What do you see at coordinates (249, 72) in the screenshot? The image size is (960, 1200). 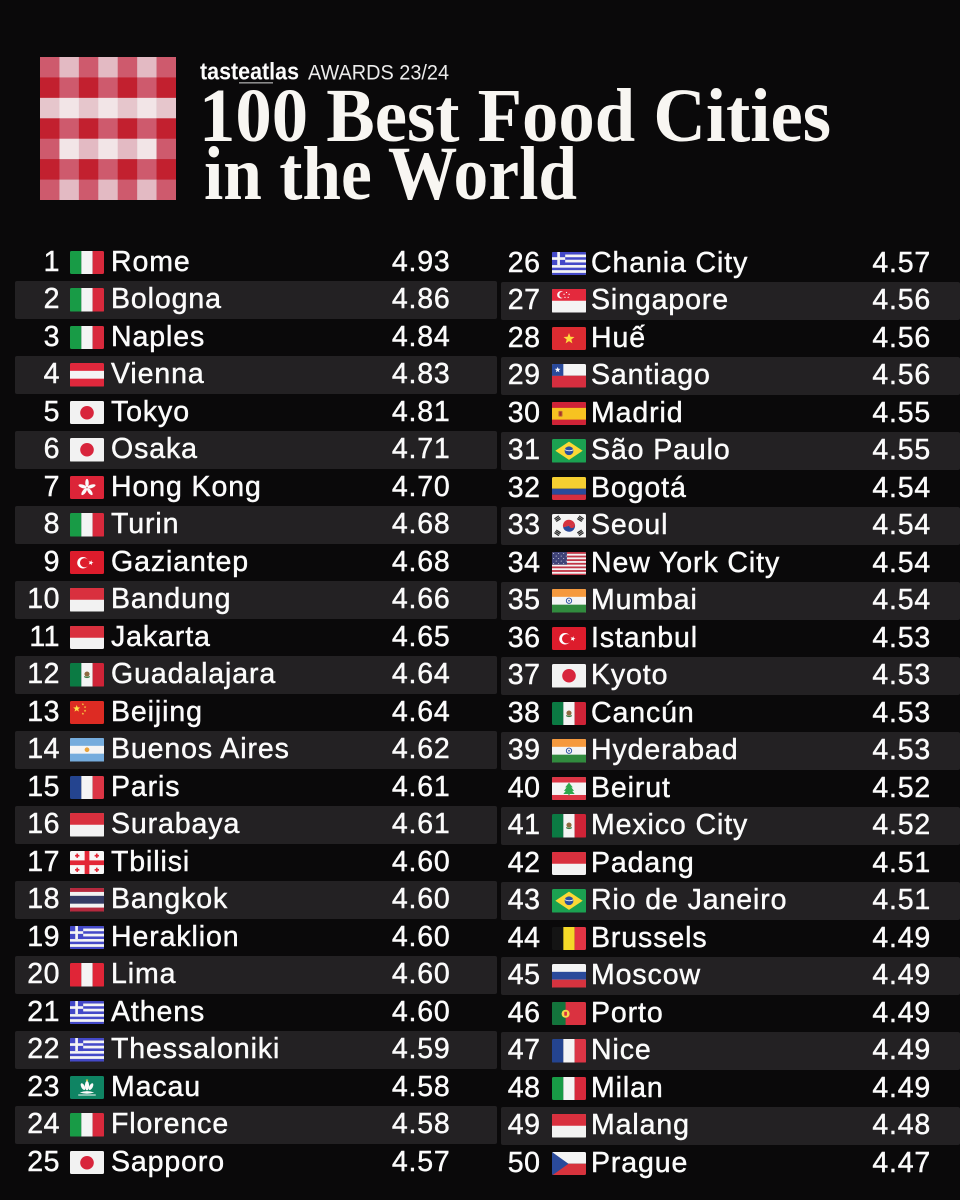 I see `svg-text: tasteatlas` at bounding box center [249, 72].